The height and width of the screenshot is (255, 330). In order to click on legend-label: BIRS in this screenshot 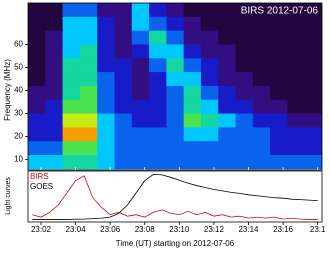, I will do `click(39, 176)`.